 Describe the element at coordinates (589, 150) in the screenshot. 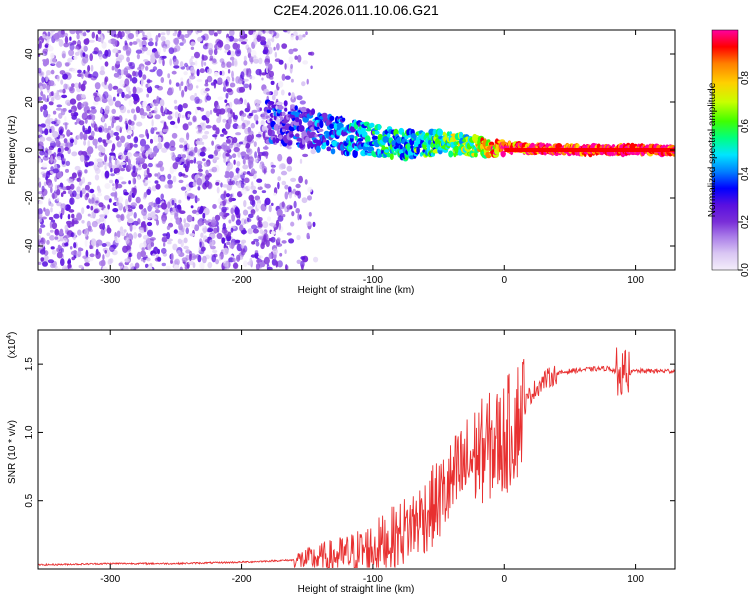

I see `spectrogram-dc-line` at that location.